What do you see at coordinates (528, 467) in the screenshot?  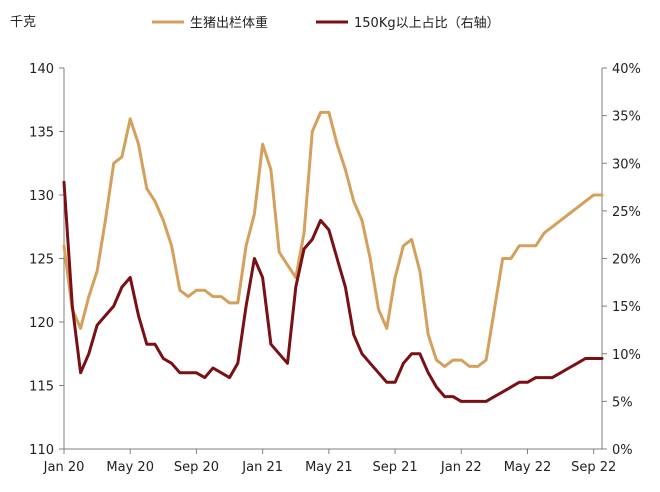 I see `x-axis-tick-label: May 22` at bounding box center [528, 467].